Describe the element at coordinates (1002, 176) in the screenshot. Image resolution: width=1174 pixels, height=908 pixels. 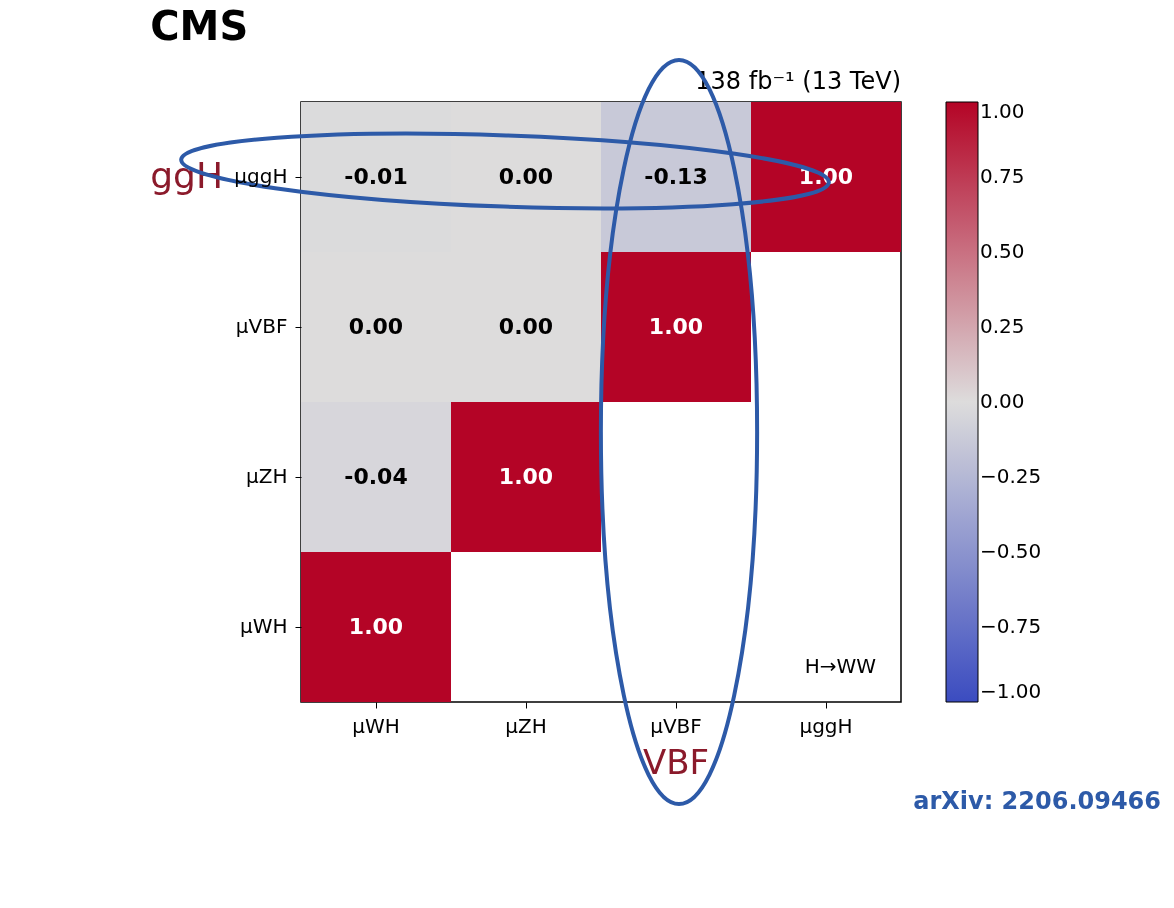
I see `color-bar-label: 0.75` at that location.